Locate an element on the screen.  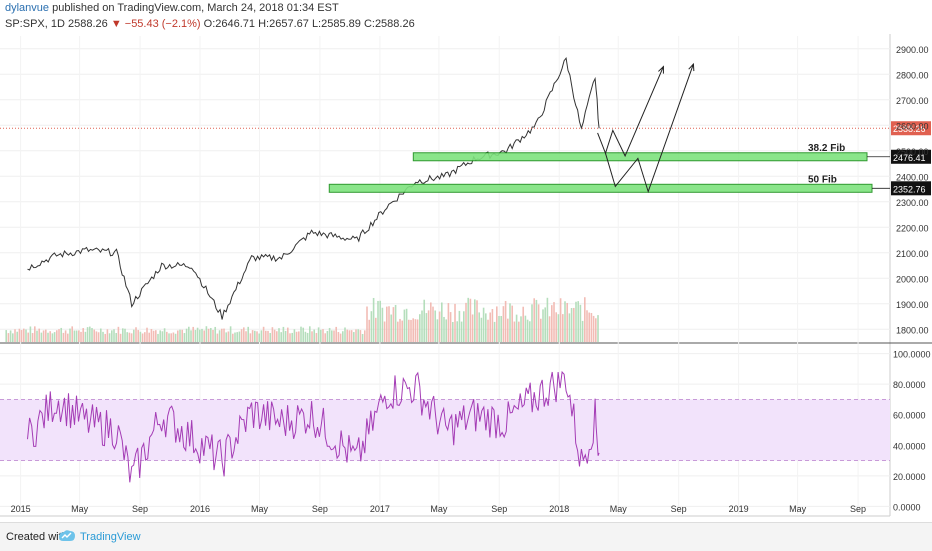
fib-zone-box is located at coordinates (640, 157).